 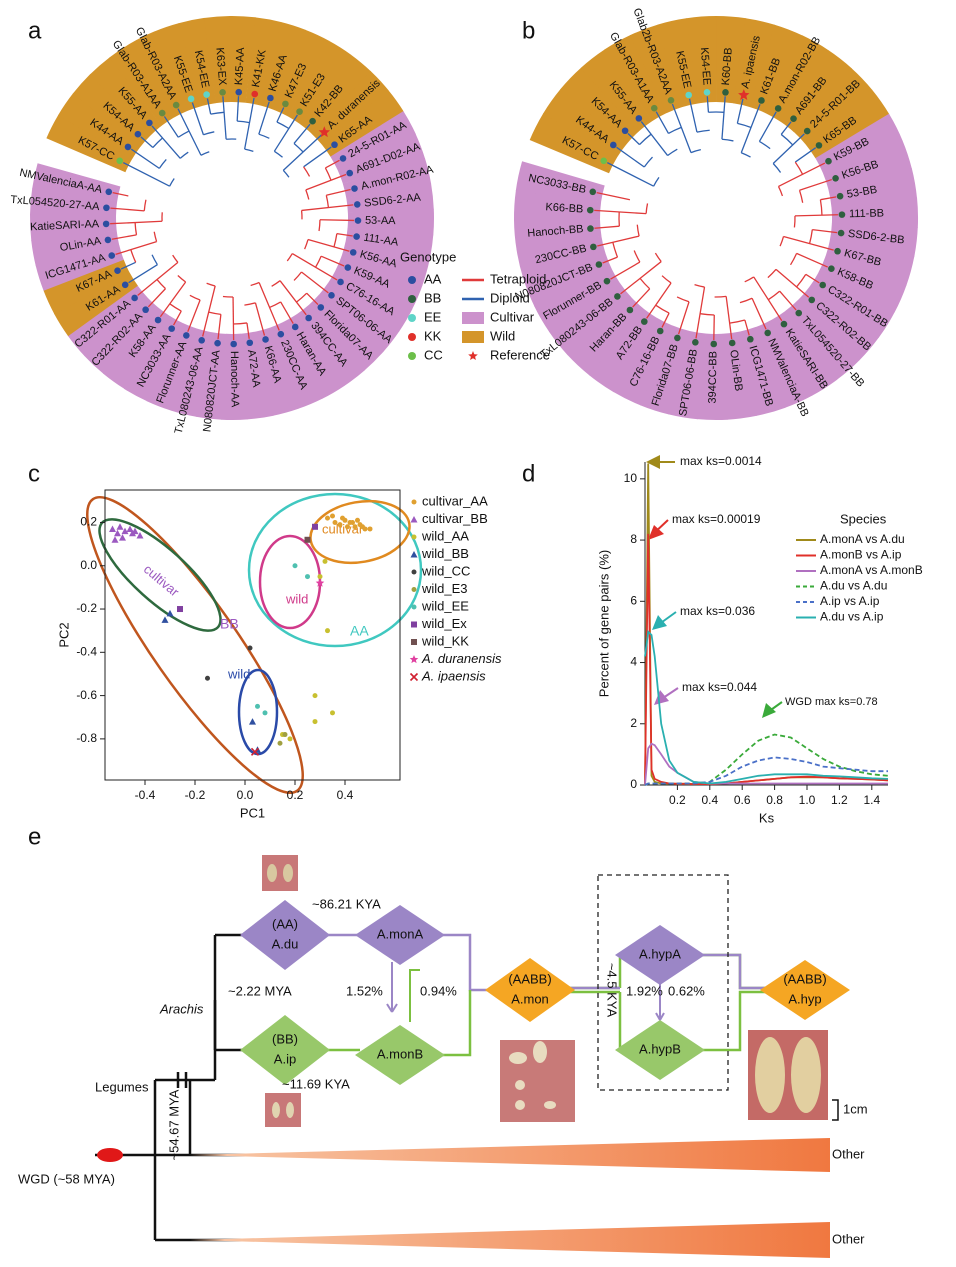 What do you see at coordinates (445, 605) in the screenshot?
I see `legend-label: wild_EE` at bounding box center [445, 605].